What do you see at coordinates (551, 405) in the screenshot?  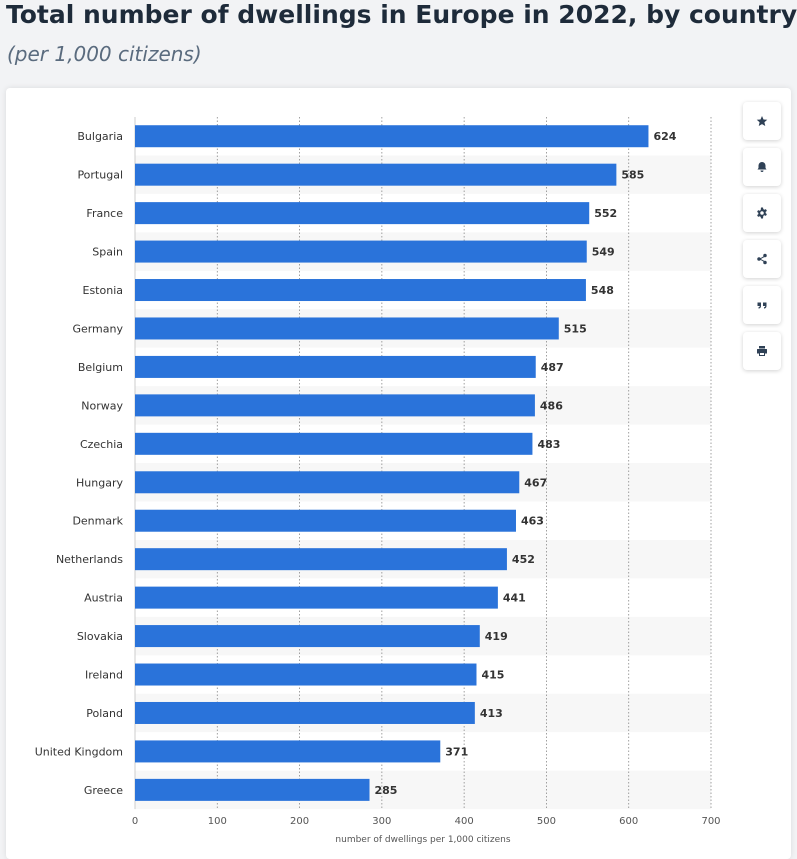 I see `value-label: 486` at bounding box center [551, 405].